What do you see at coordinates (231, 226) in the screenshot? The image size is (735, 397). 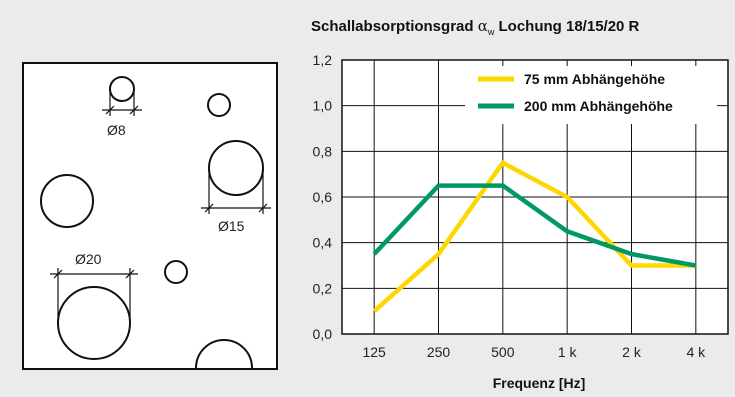 I see `dimension-label-d15: Ø15` at bounding box center [231, 226].